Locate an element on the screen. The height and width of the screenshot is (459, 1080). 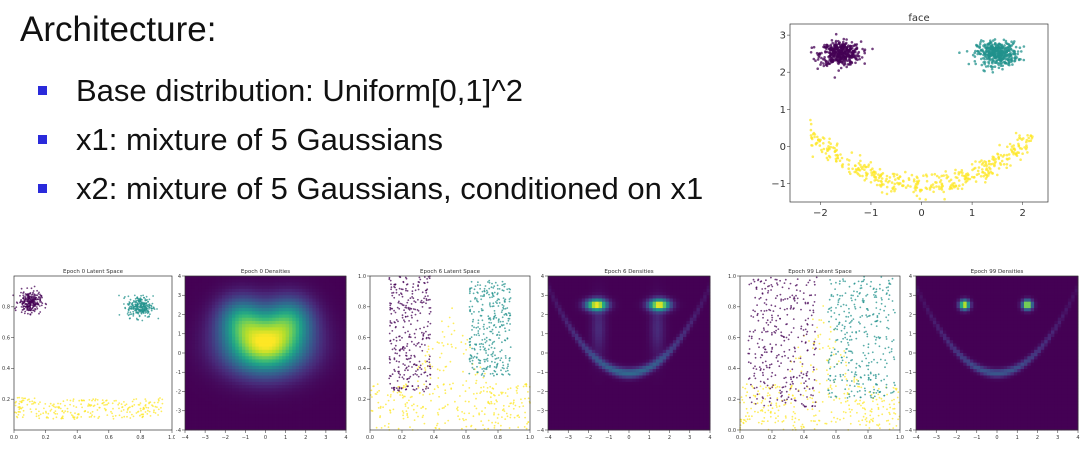
chart-title: Epoch 6 Latent Space is located at coordinates (450, 272).